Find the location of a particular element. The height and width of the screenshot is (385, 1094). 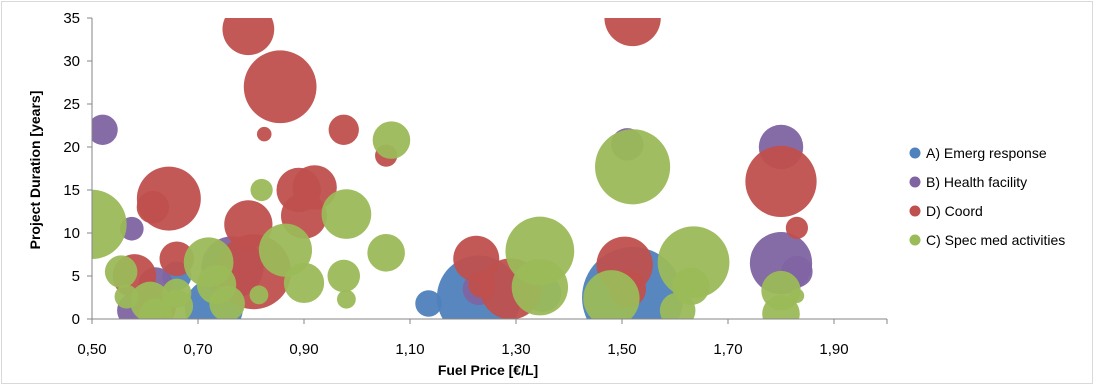

legend-label: A) Emerg response is located at coordinates (986, 153).